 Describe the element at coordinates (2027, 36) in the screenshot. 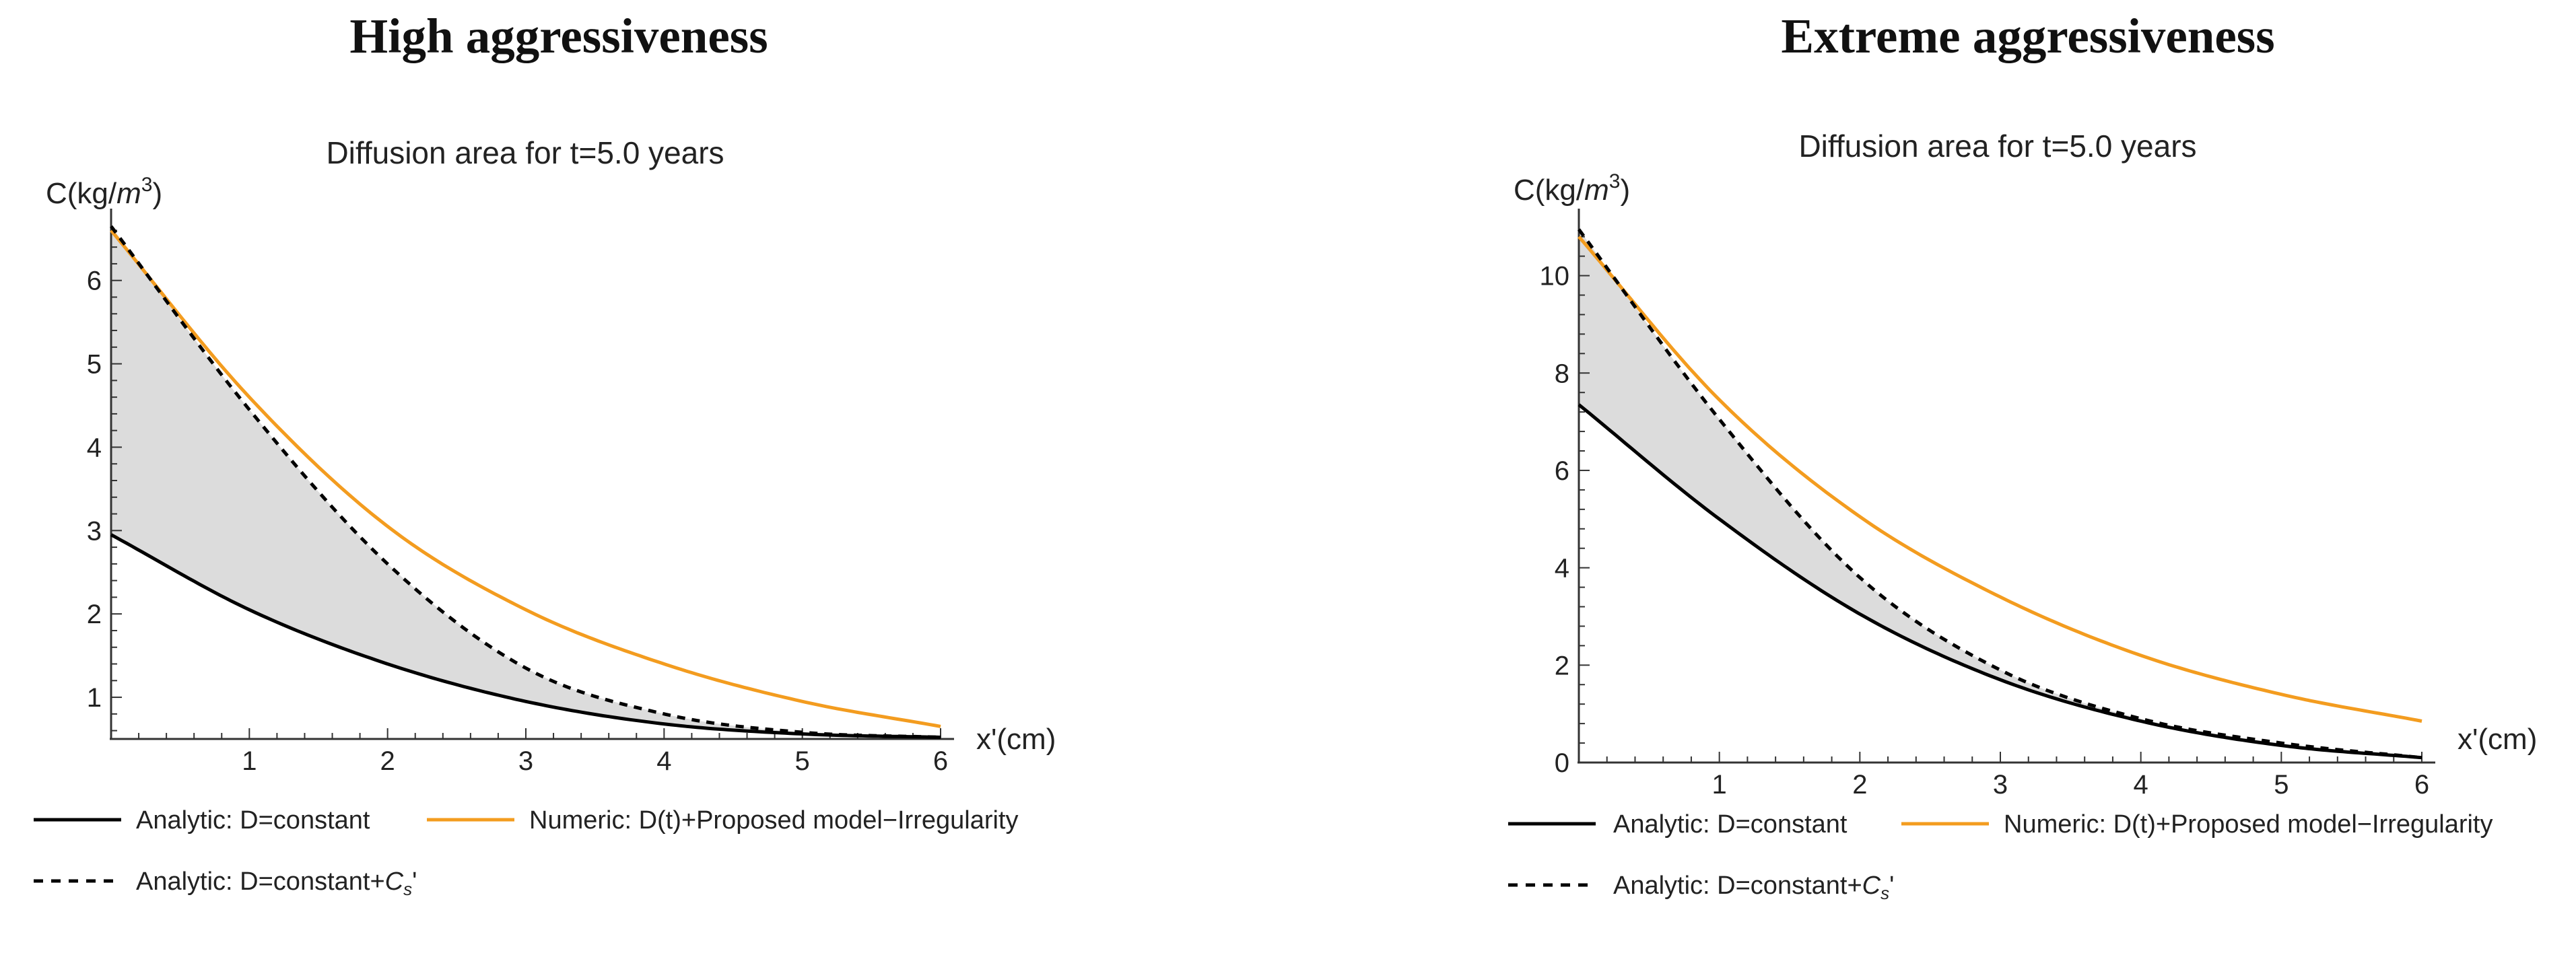

I see `panel-heading: Extreme aggressiveness` at that location.